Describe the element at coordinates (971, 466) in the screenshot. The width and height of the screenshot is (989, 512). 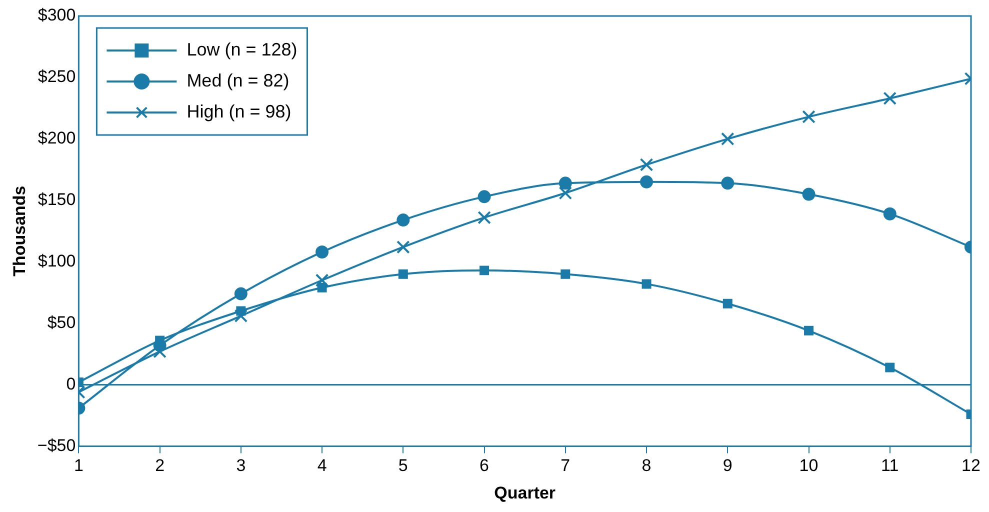
I see `x-tick-label: 12` at that location.